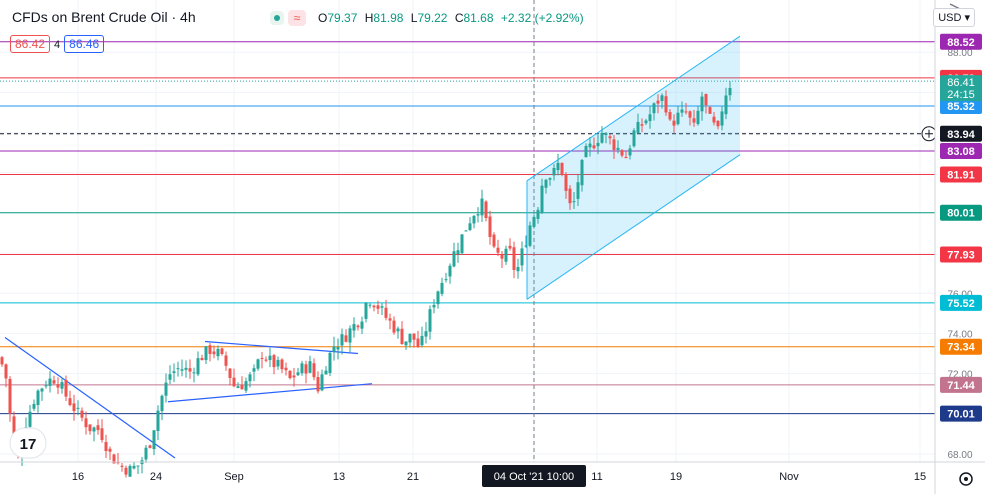 This screenshot has width=985, height=494. What do you see at coordinates (596, 477) in the screenshot?
I see `x-tick-label: 11` at bounding box center [596, 477].